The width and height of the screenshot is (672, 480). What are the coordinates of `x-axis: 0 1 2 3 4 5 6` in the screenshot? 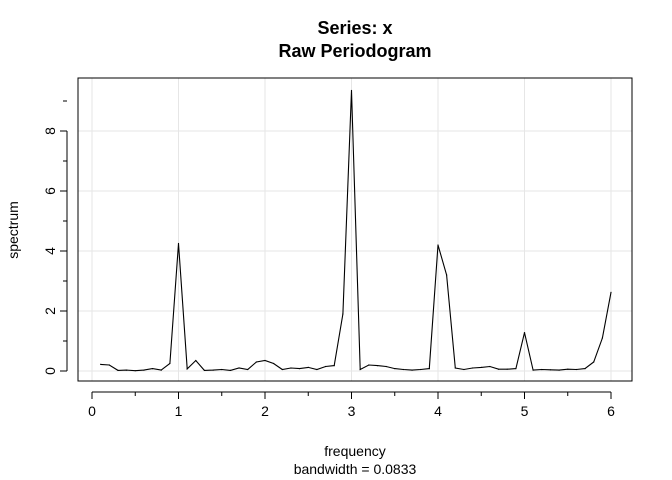 It's located at (351, 405).